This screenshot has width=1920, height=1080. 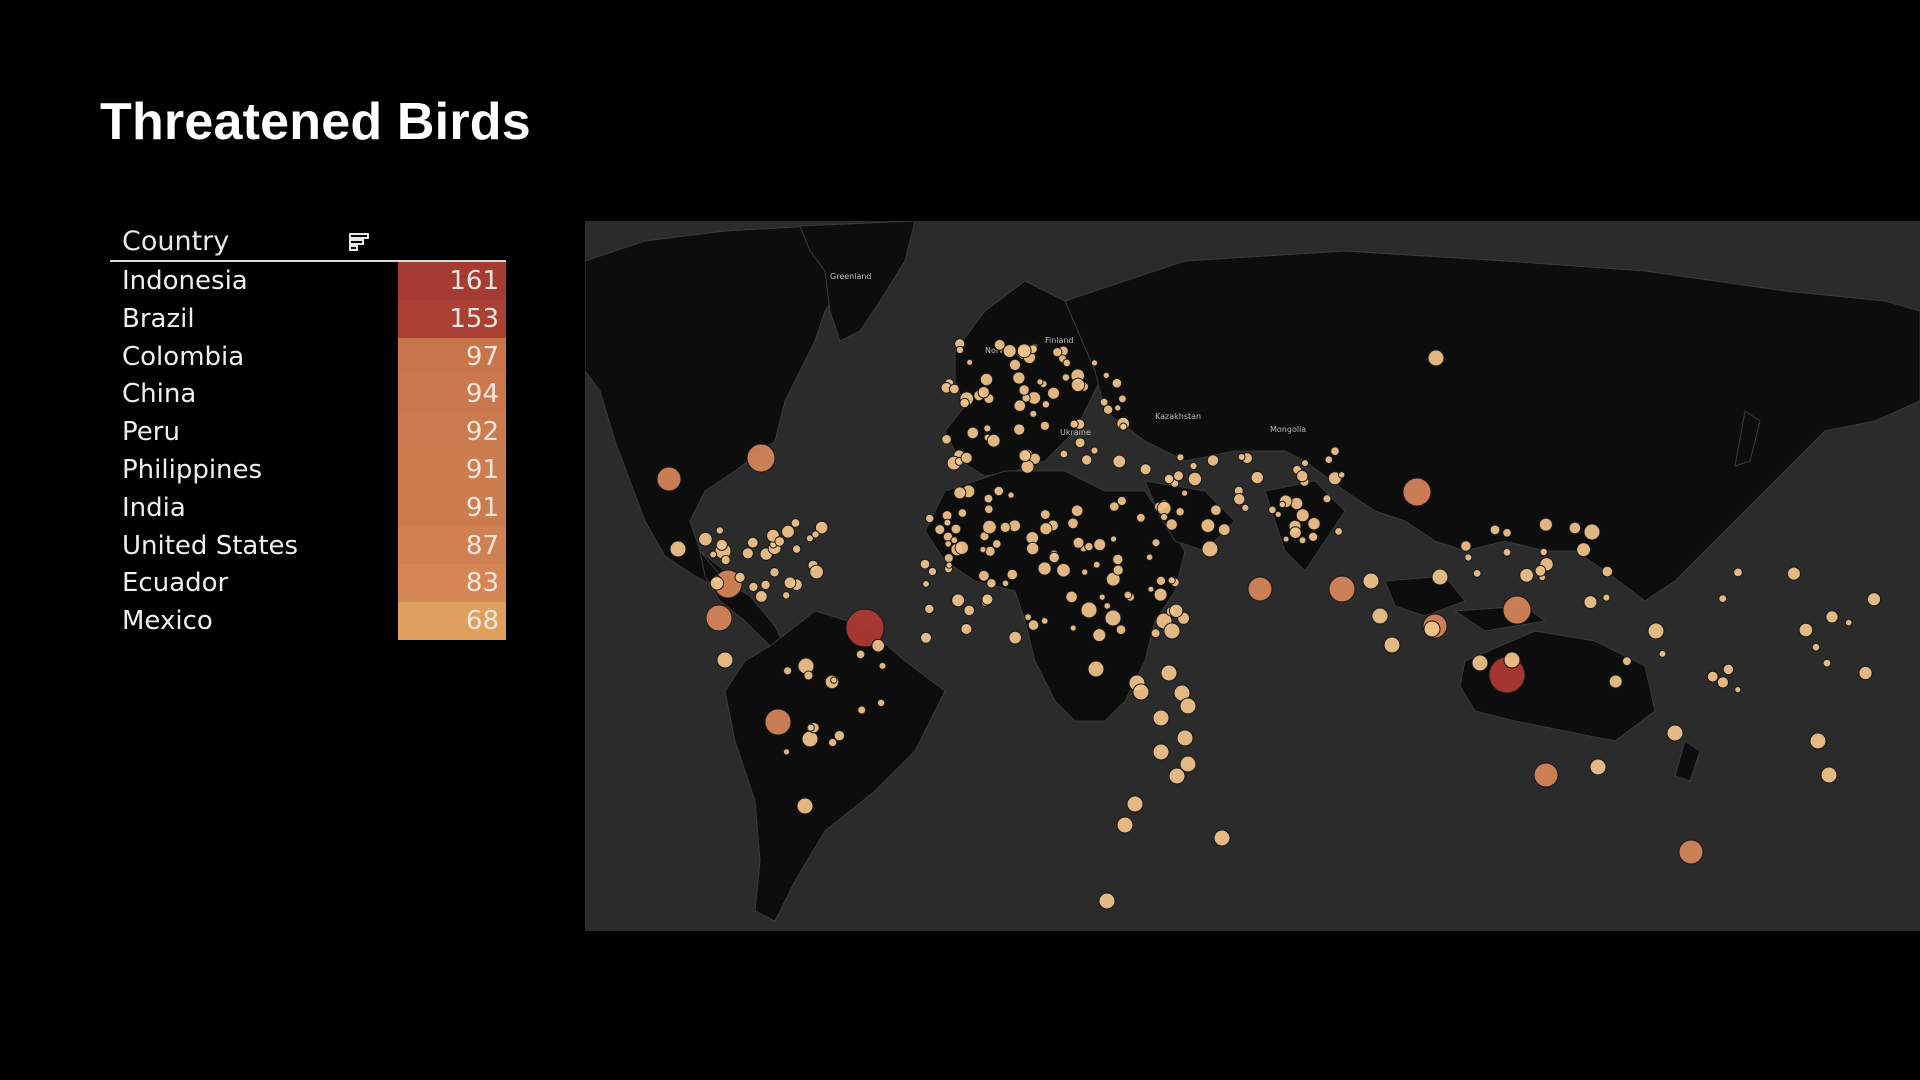 What do you see at coordinates (359, 243) in the screenshot?
I see `sort-descending-icon` at bounding box center [359, 243].